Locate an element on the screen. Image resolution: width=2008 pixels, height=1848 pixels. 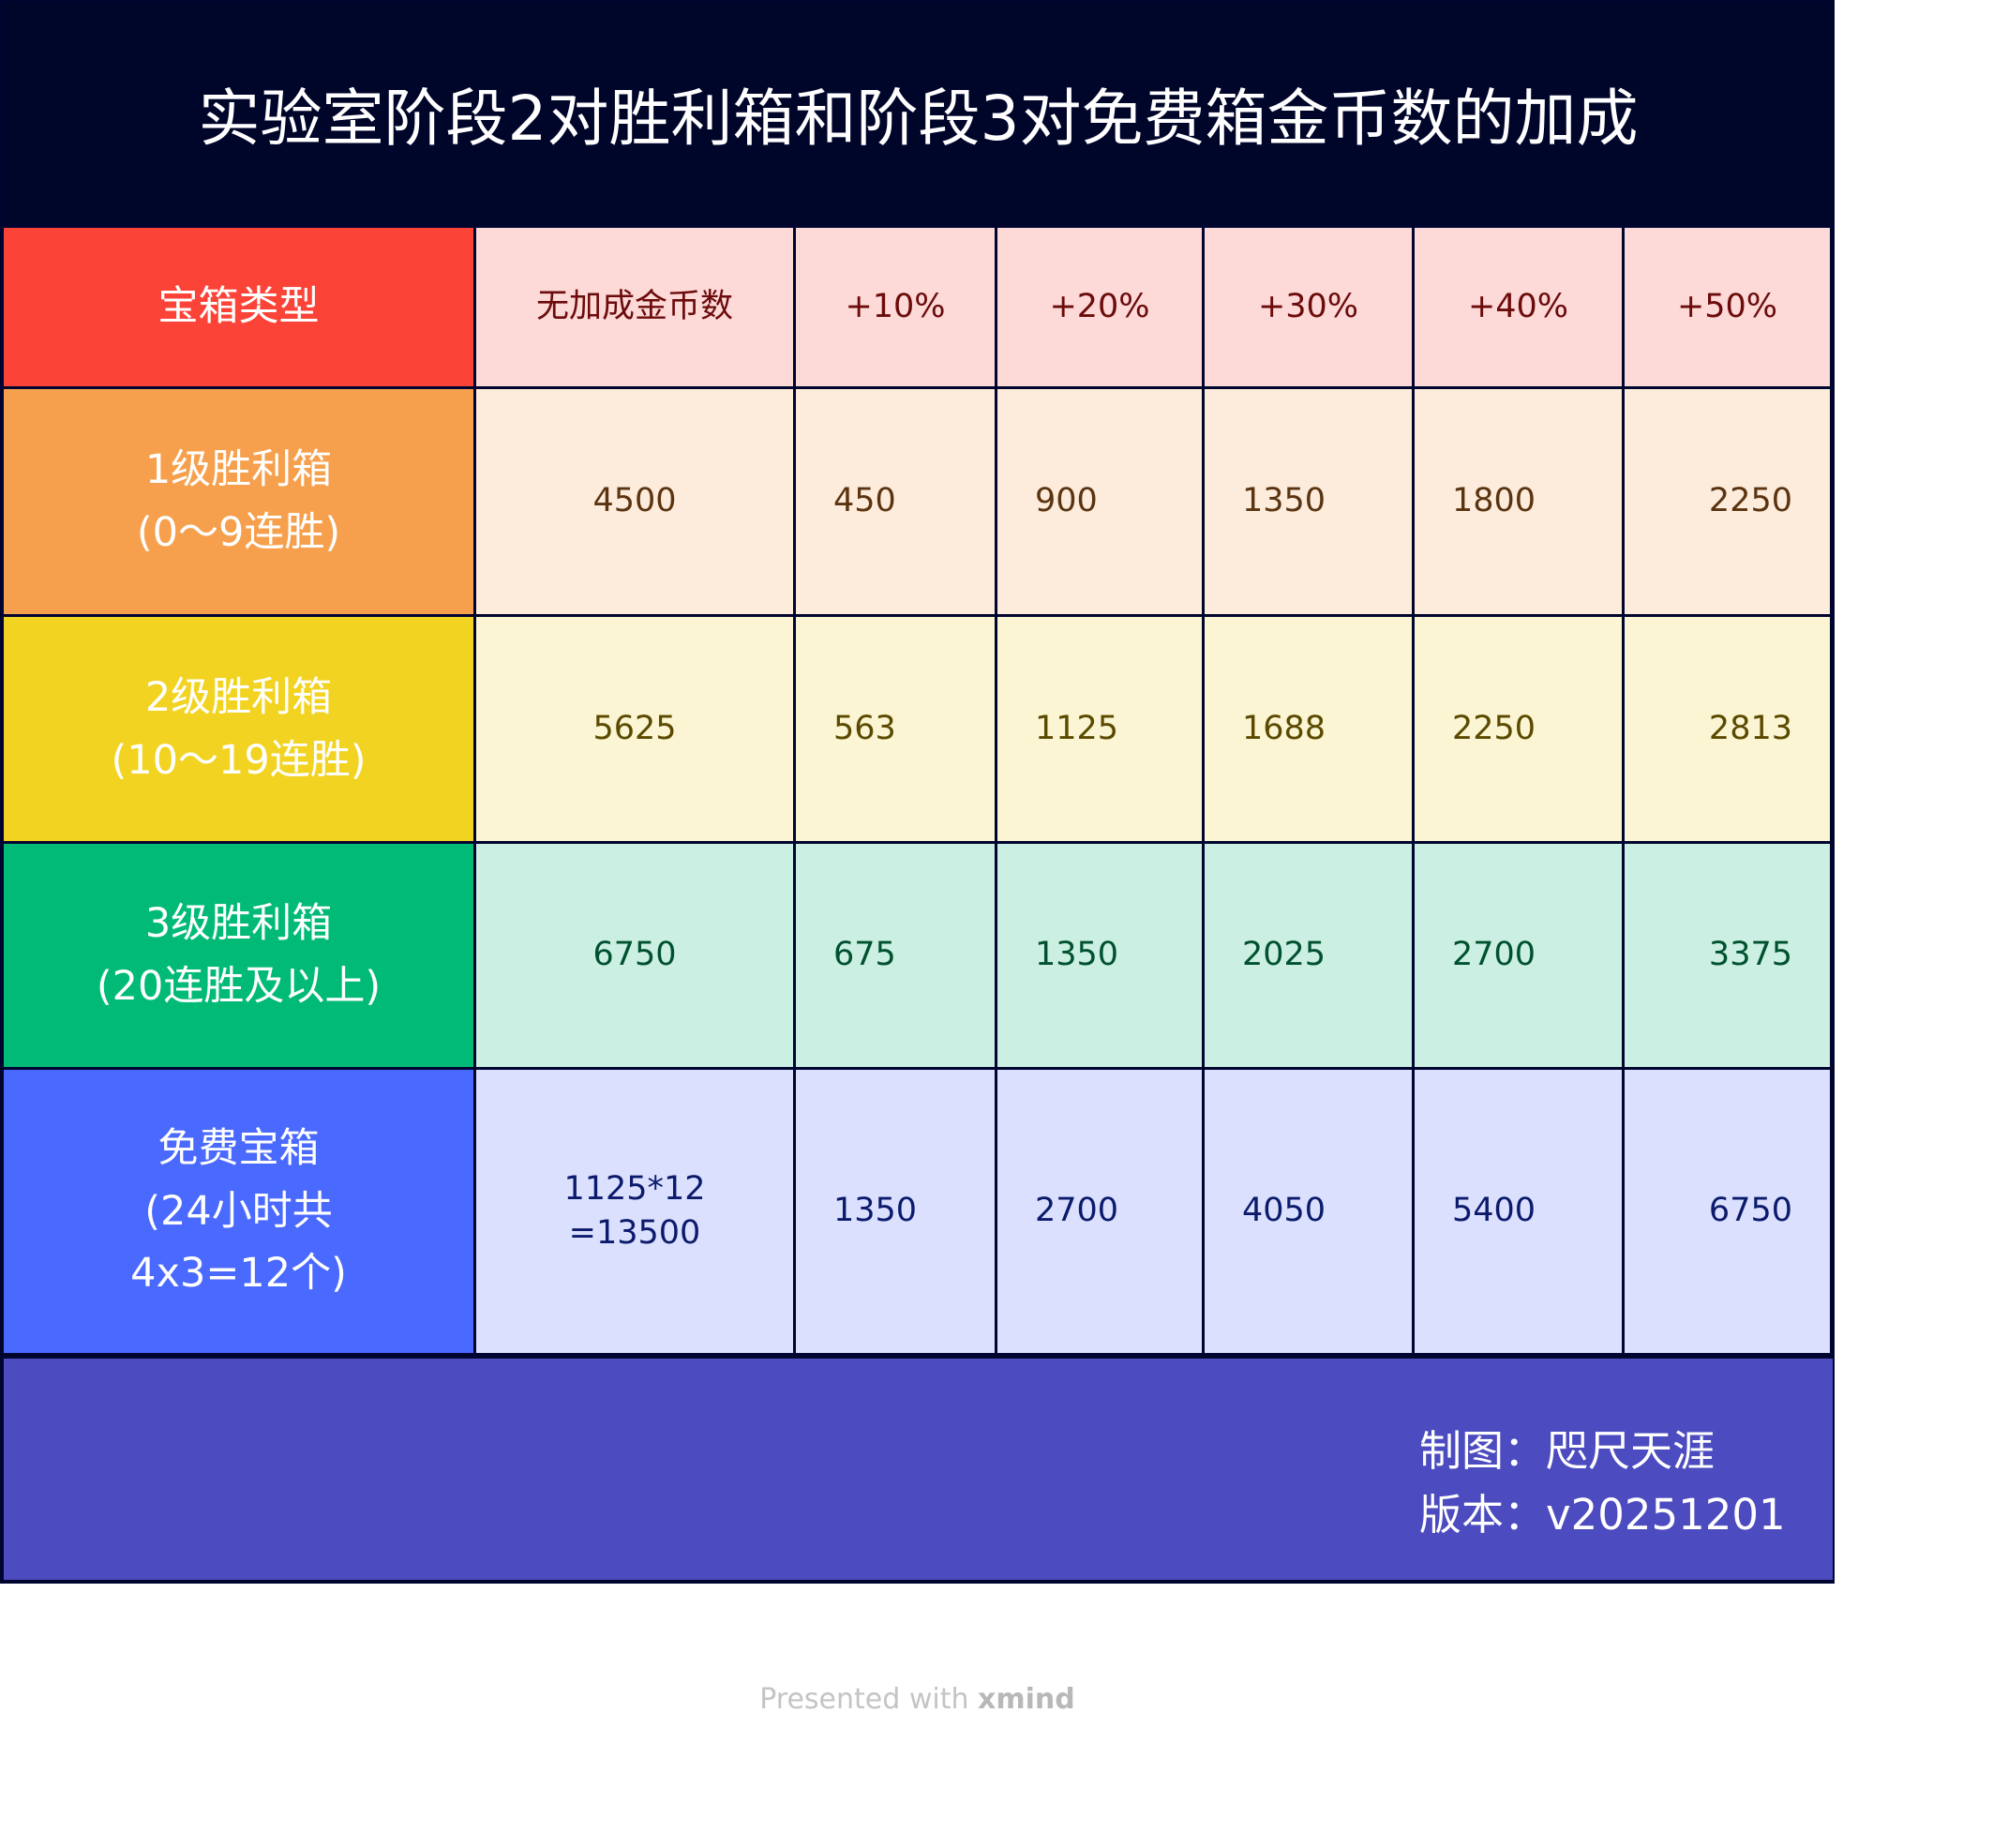
table-cell: 5400 is located at coordinates (1518, 1211).